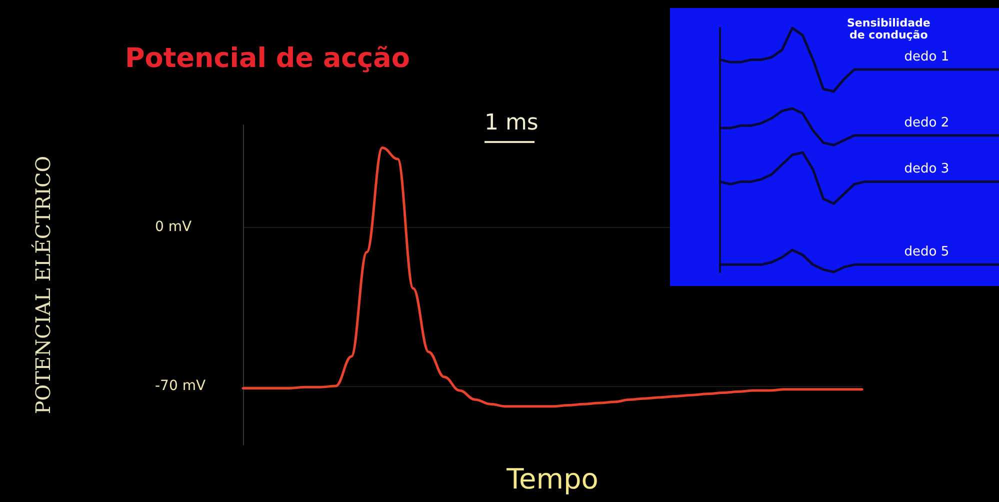 The width and height of the screenshot is (999, 502). Describe the element at coordinates (927, 56) in the screenshot. I see `series-label: dedo 1` at that location.